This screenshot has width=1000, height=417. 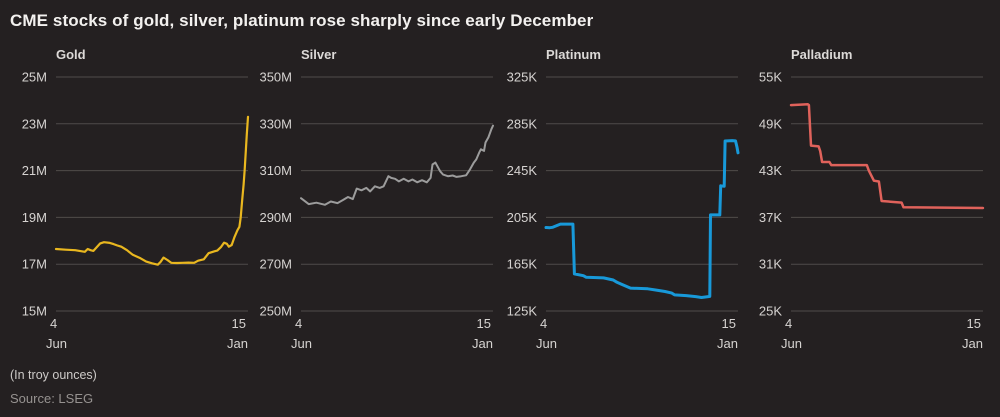 I want to click on y-axis-label: 43K, so click(x=770, y=170).